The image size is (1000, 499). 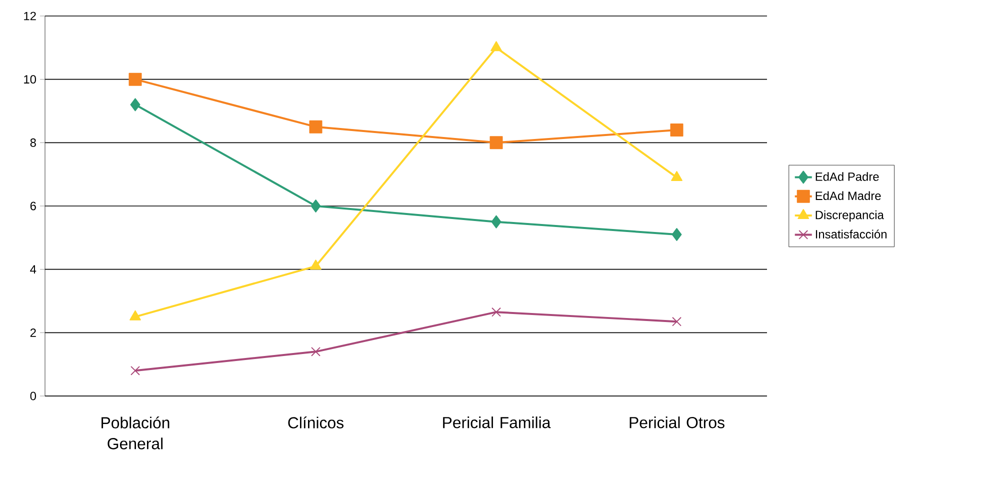 I want to click on y-tick-label: 4, so click(x=33, y=269).